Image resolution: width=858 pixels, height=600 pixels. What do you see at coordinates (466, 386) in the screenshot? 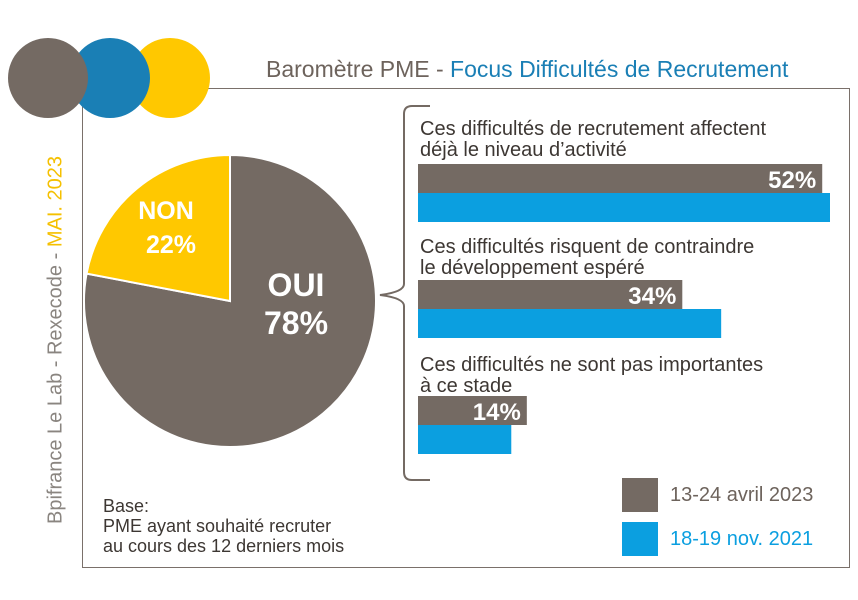
I see `category-label-3-line-2: à ce stade` at bounding box center [466, 386].